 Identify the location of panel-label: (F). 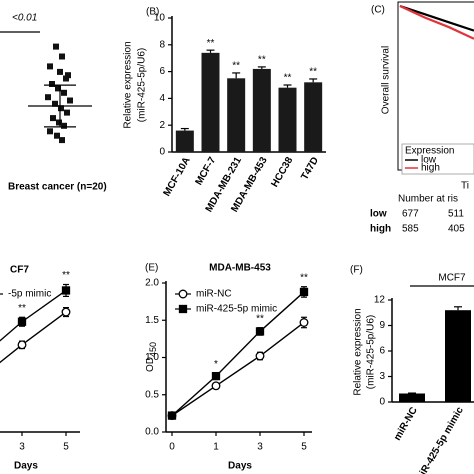
(356, 270).